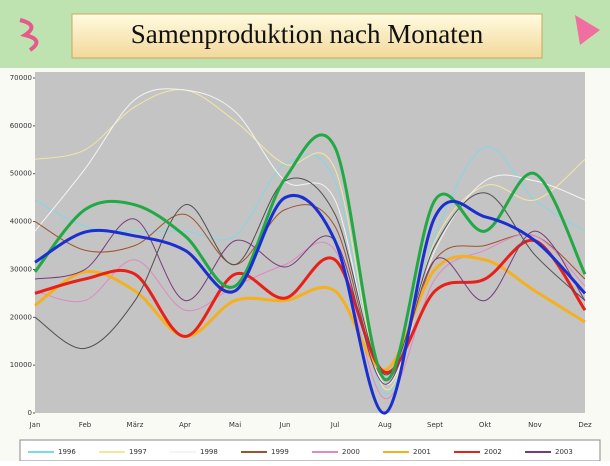  What do you see at coordinates (585, 425) in the screenshot?
I see `x-tick-label: Dez` at bounding box center [585, 425].